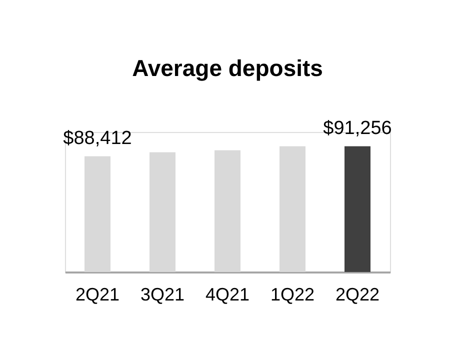 The image size is (452, 360). What do you see at coordinates (97, 139) in the screenshot?
I see `data-label: $88,412` at bounding box center [97, 139].